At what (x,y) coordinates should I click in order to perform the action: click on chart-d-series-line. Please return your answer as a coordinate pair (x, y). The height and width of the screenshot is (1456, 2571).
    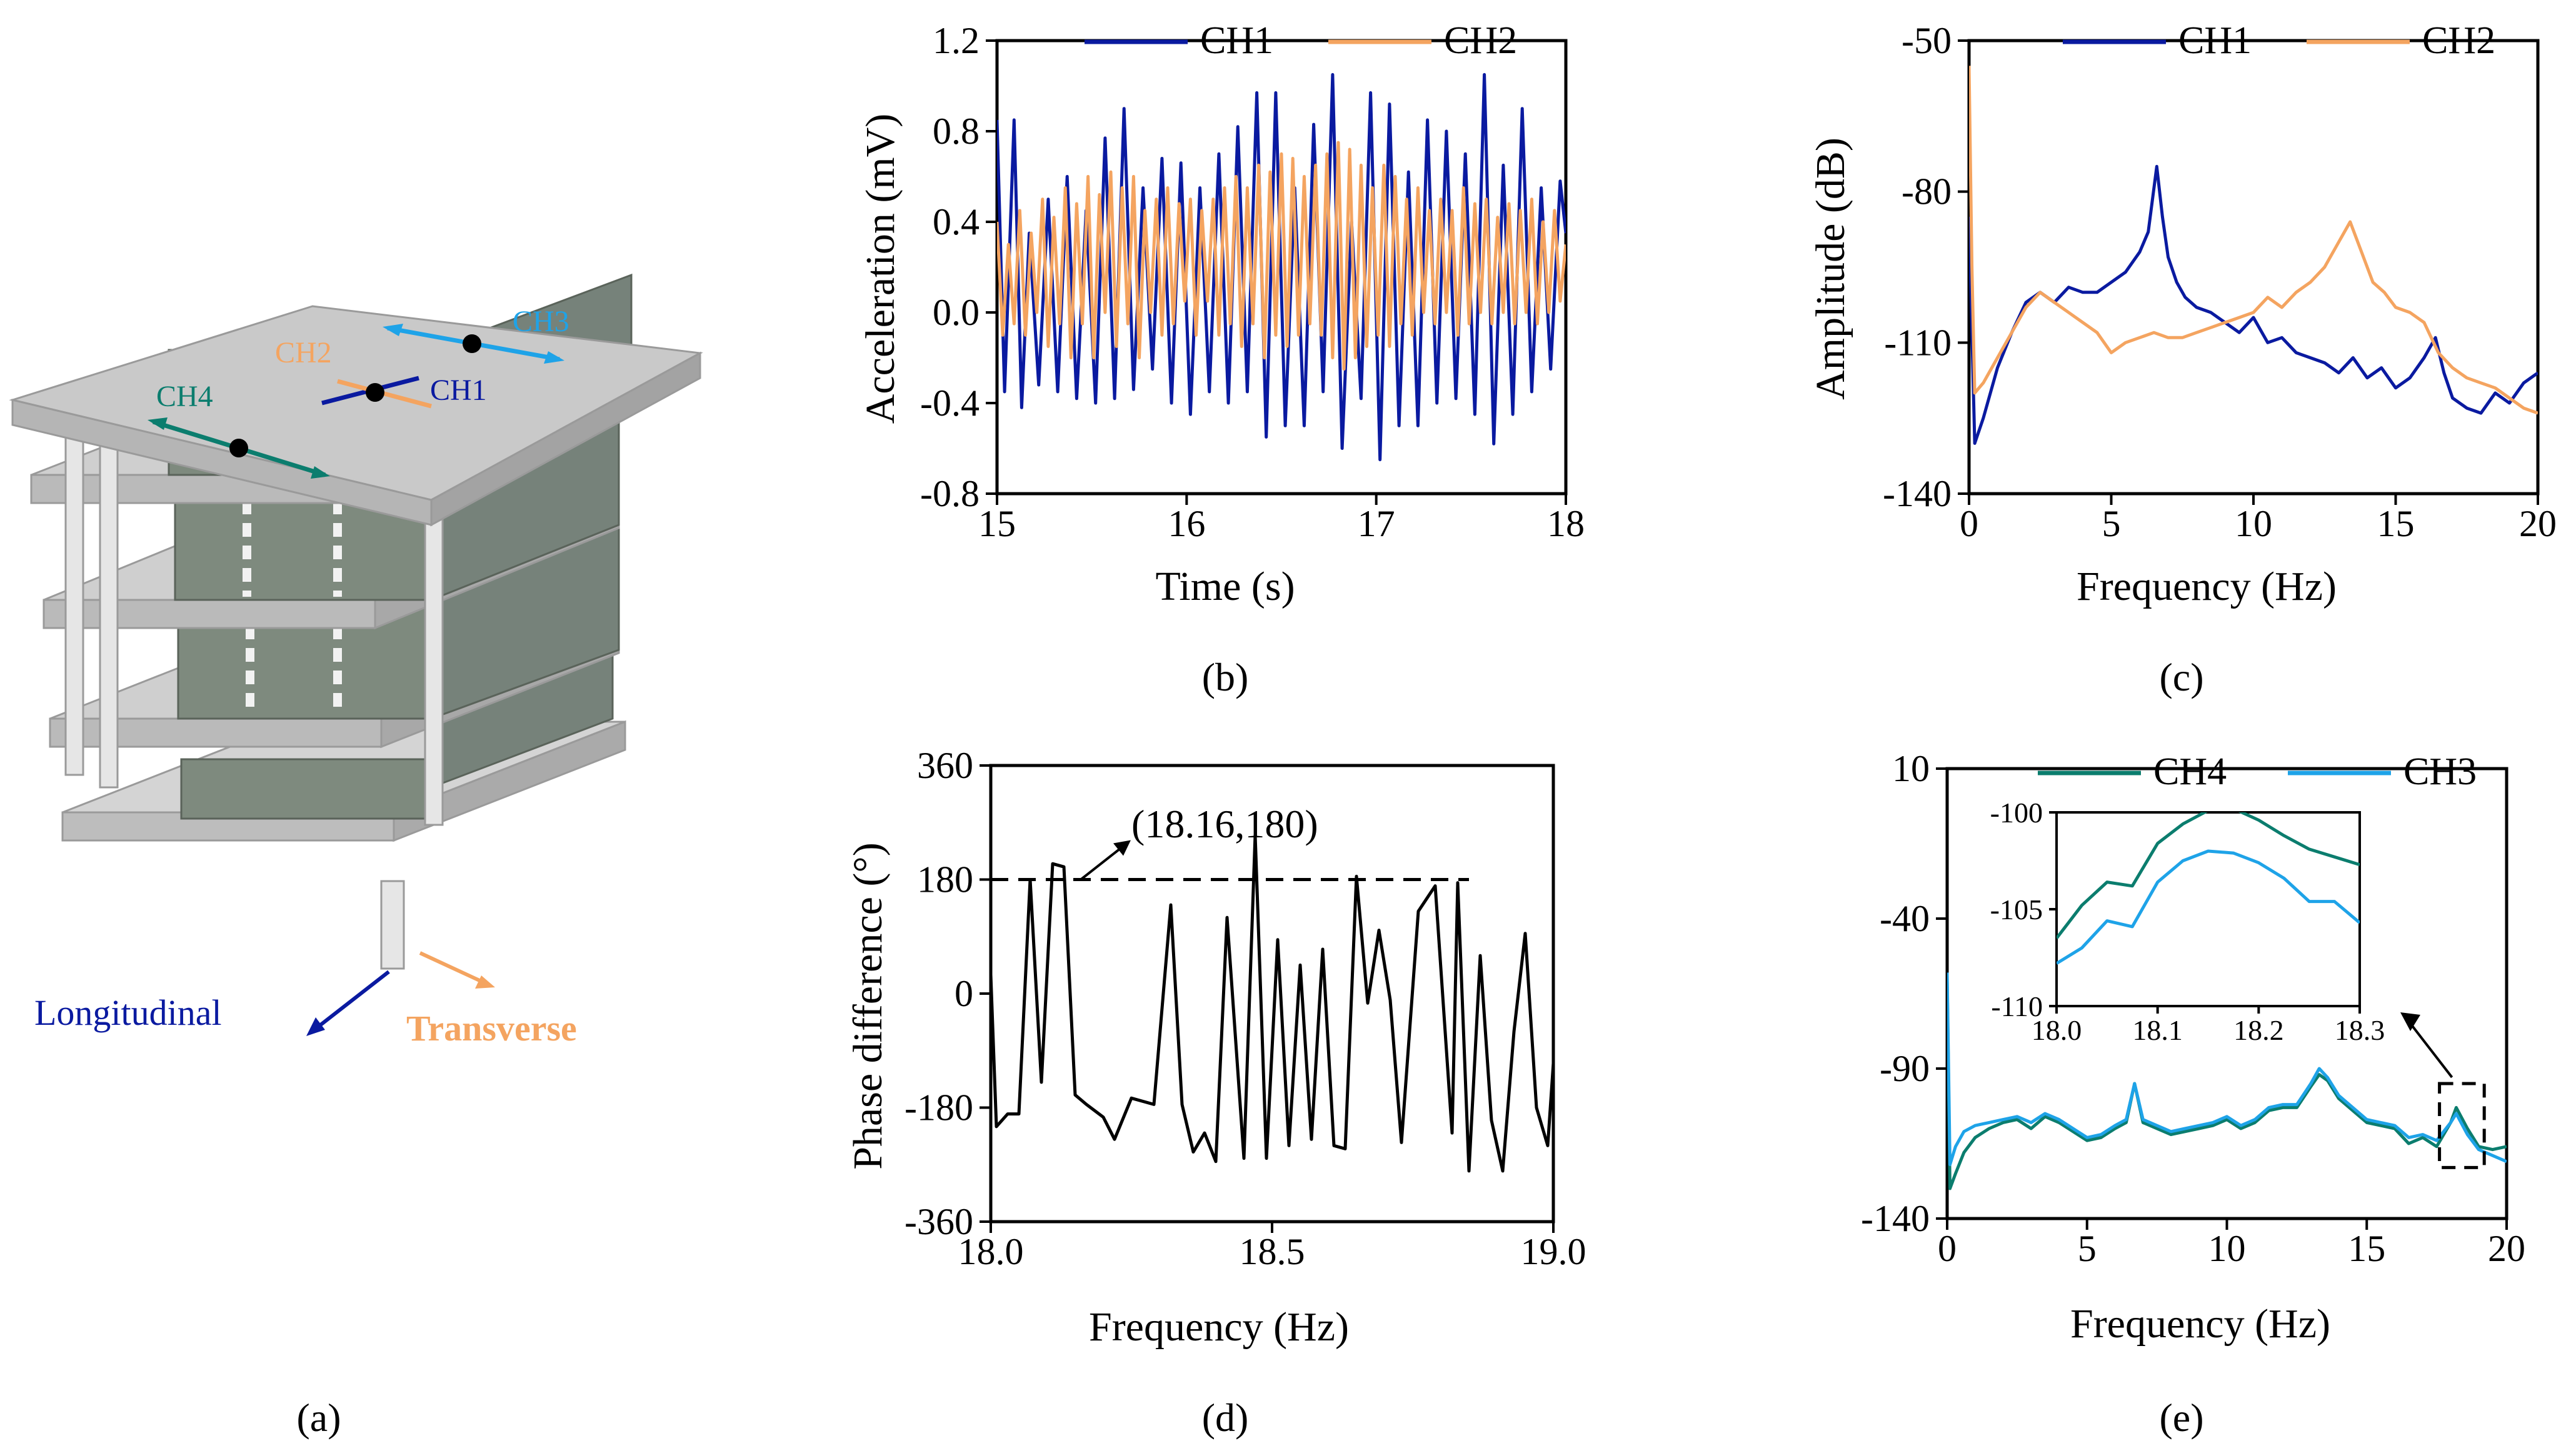
    Looking at the image, I should click on (1272, 1003).